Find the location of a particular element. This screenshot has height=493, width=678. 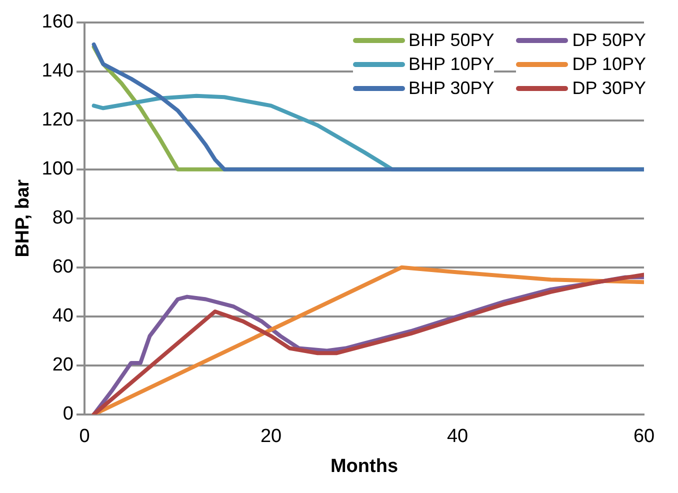

y-tick-label: 60 is located at coordinates (63, 267).